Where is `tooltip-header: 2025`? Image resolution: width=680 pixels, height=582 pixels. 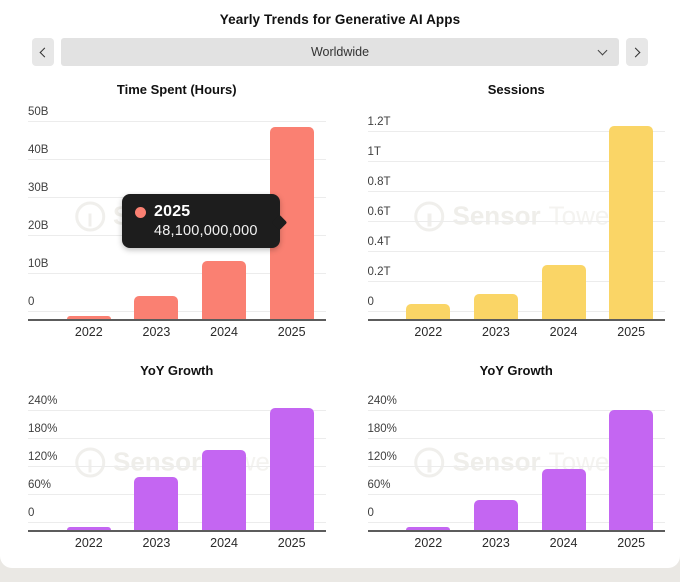 tooltip-header: 2025 is located at coordinates (201, 212).